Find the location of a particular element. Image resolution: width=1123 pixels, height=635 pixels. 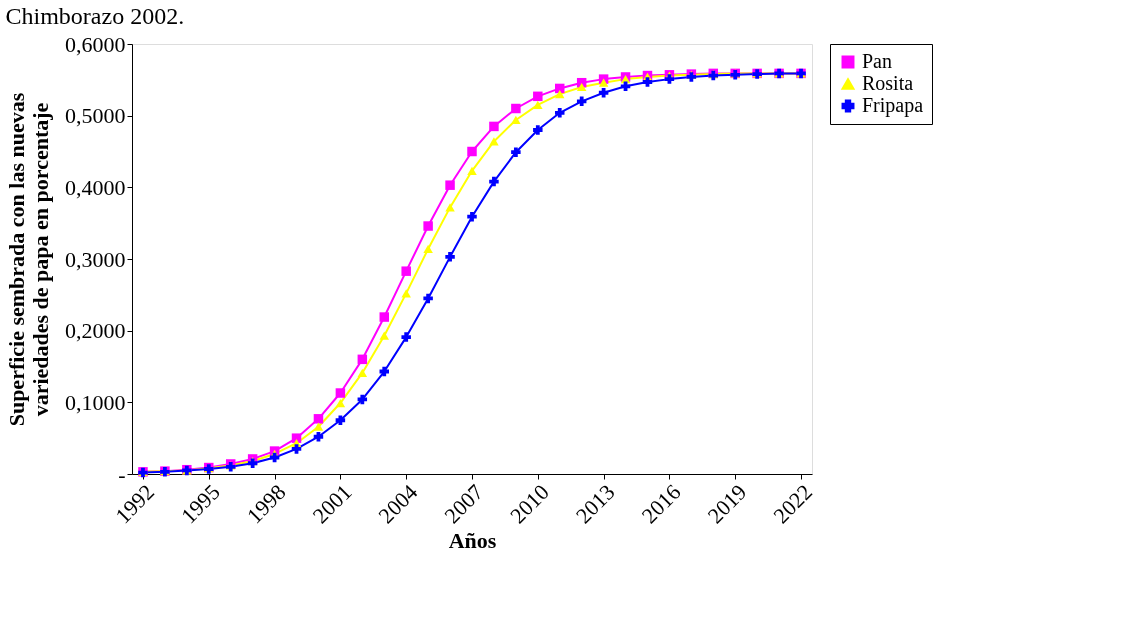

y-tick-label: 0,1000 is located at coordinates (95, 402).